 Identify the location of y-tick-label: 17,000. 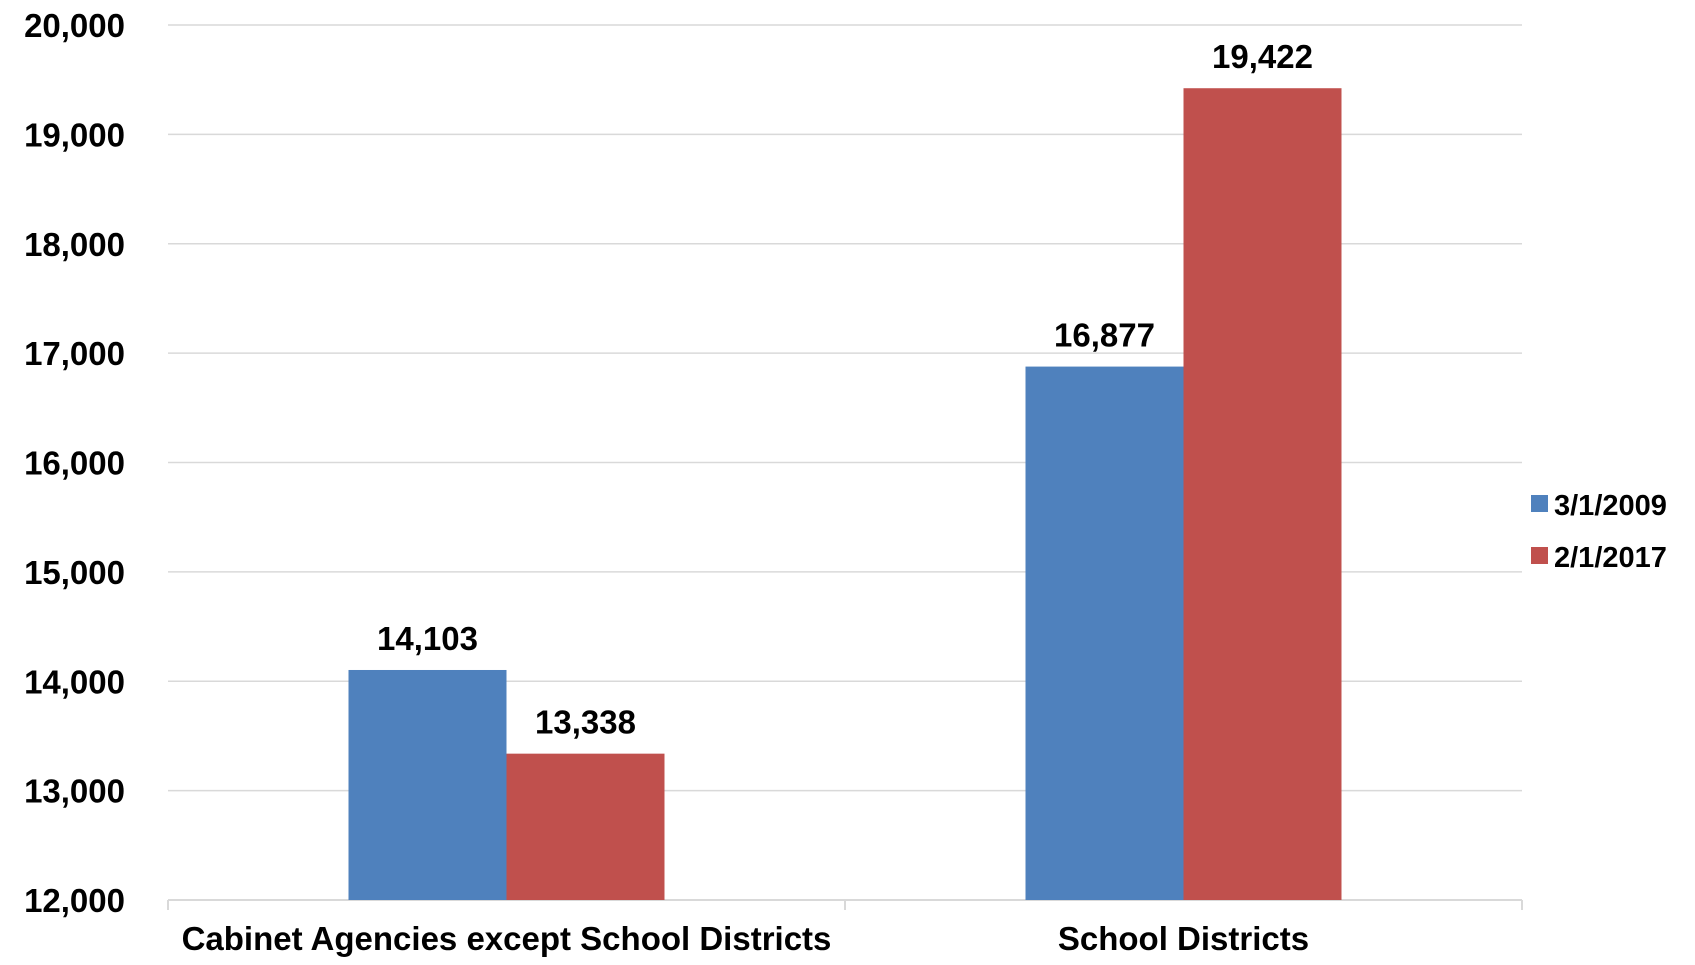
(74, 353).